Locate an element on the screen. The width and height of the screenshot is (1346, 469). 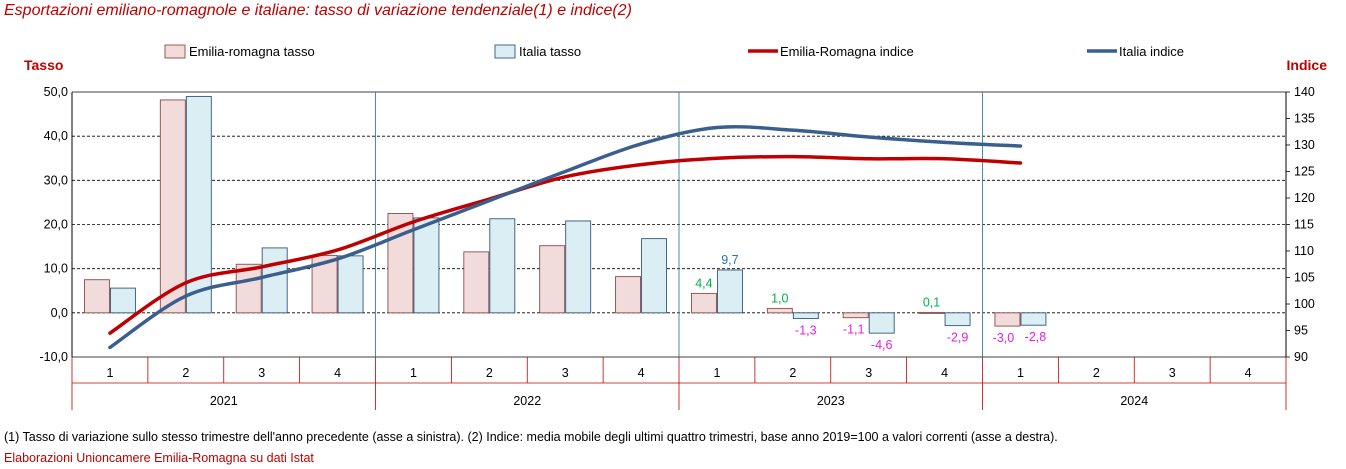
data-label: -3,0 is located at coordinates (1004, 338).